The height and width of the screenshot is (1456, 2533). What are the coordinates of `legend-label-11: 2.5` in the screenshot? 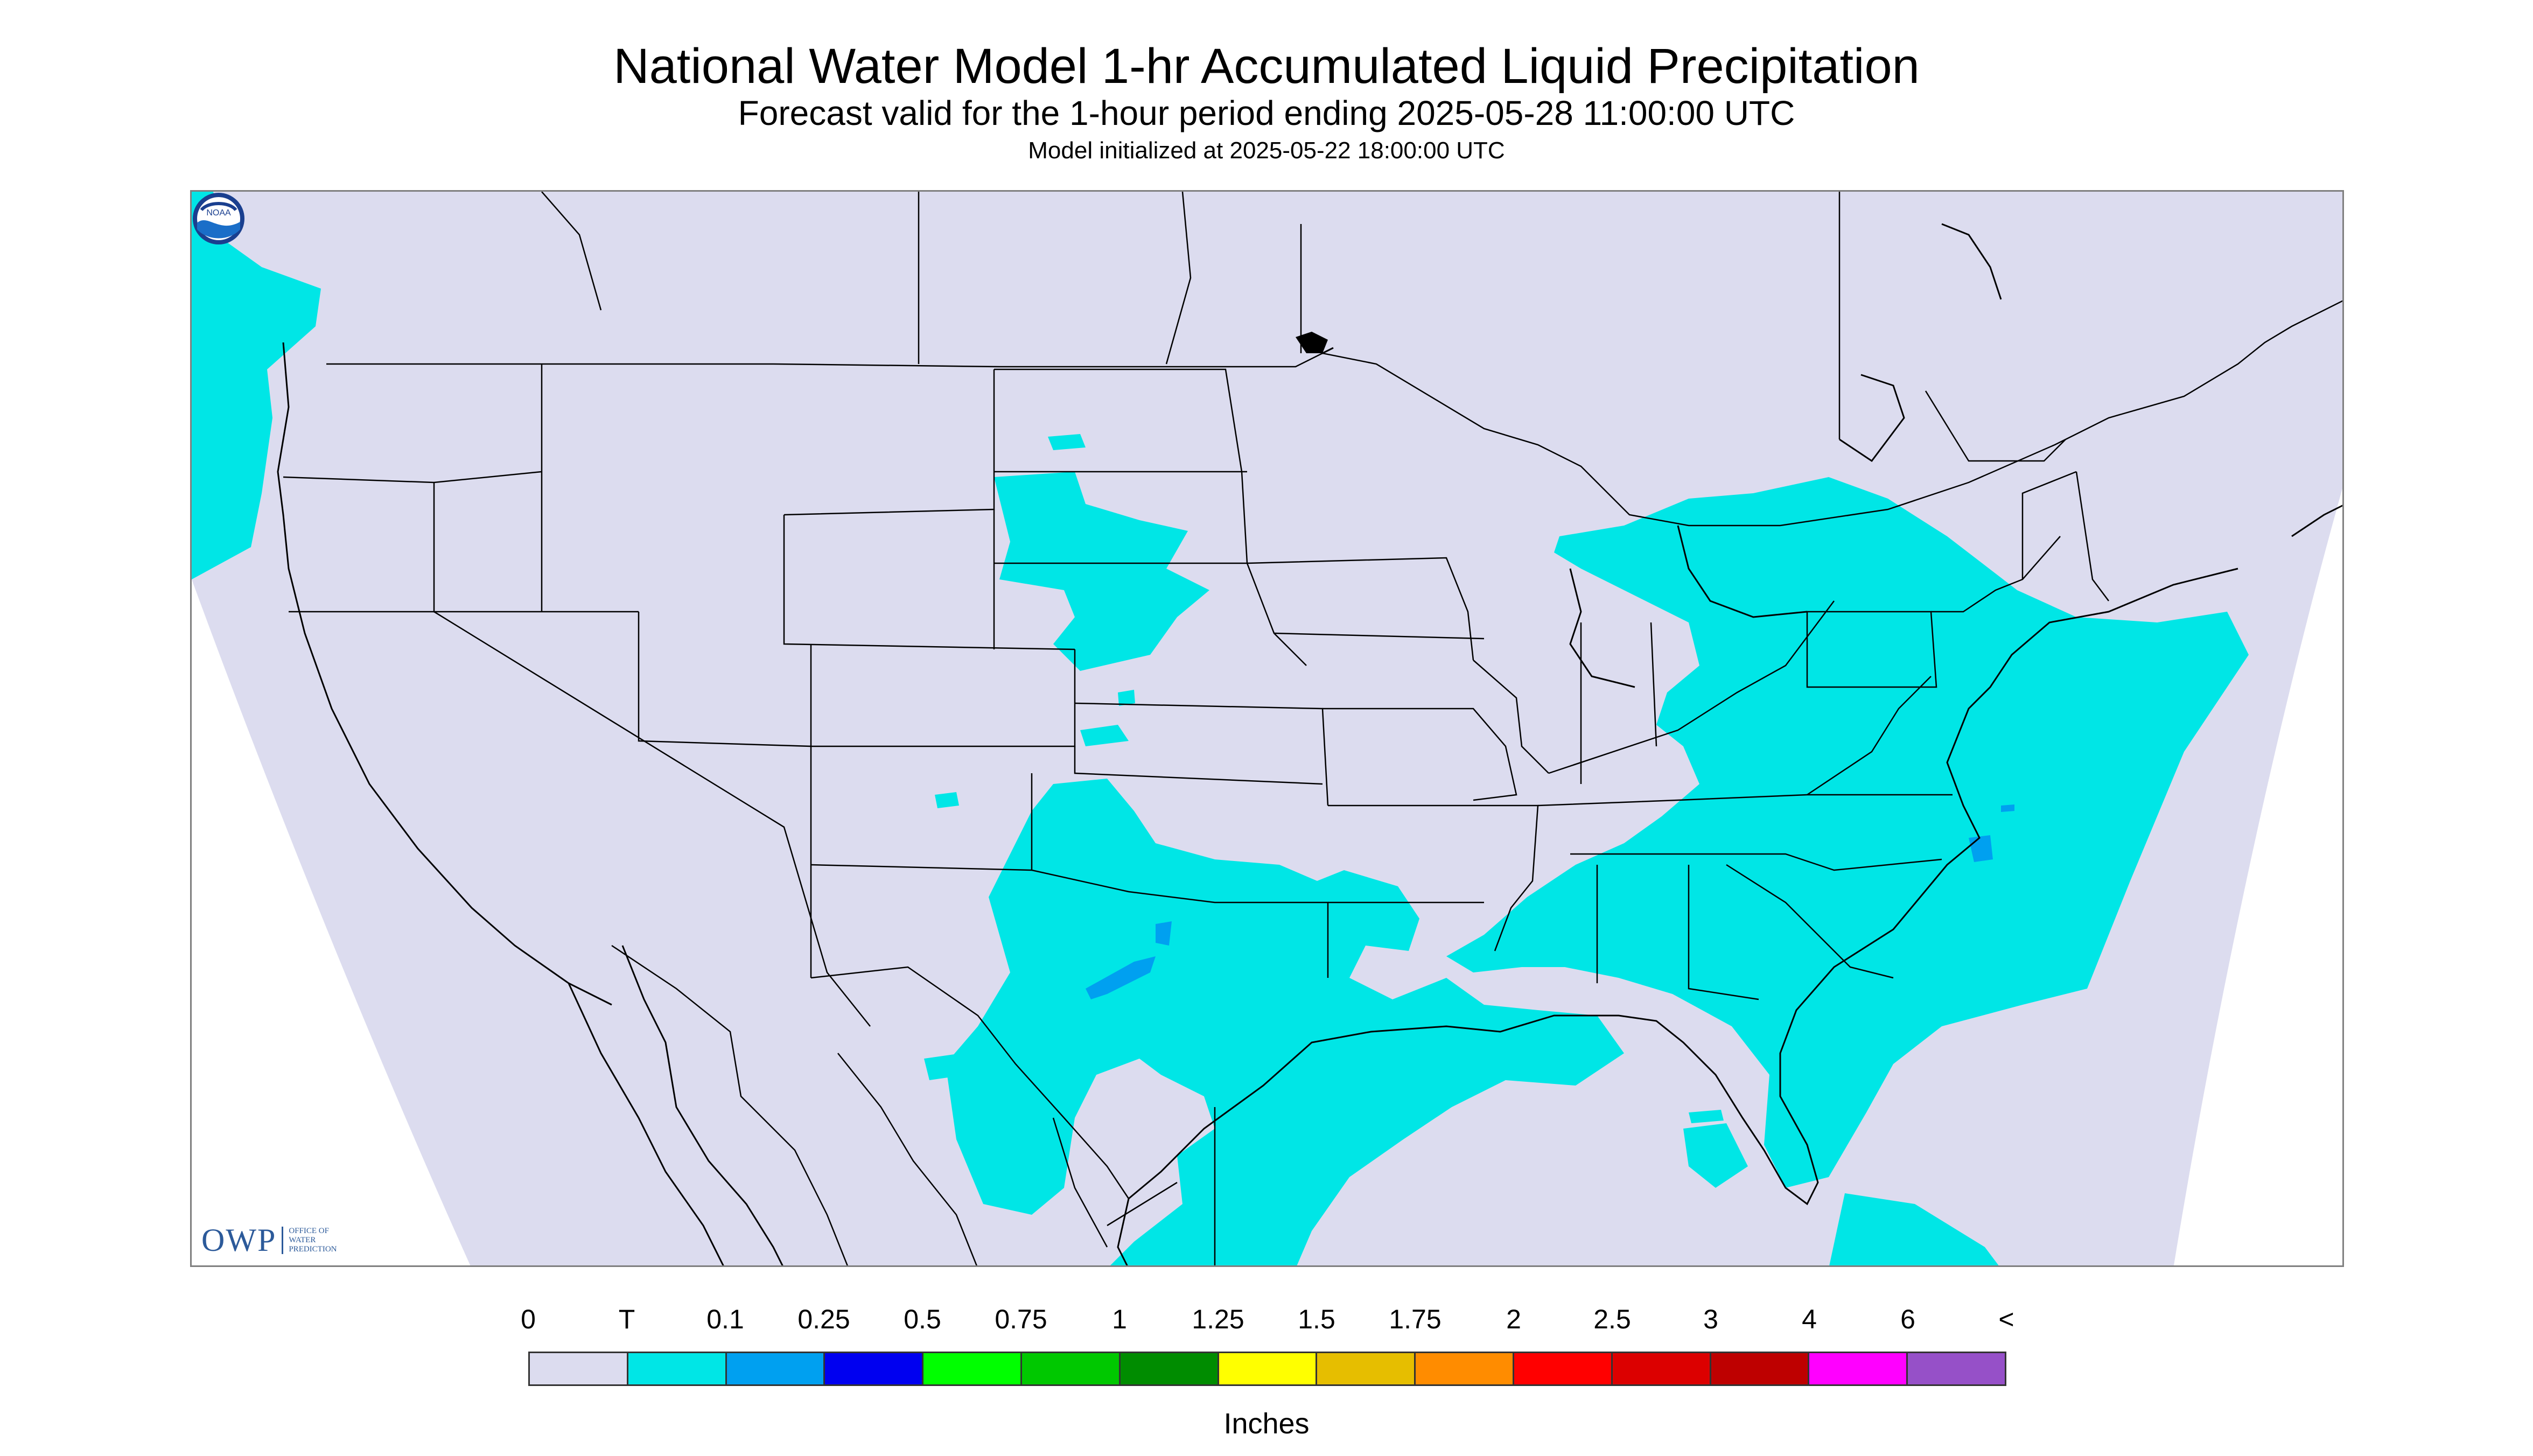 It's located at (1612, 1319).